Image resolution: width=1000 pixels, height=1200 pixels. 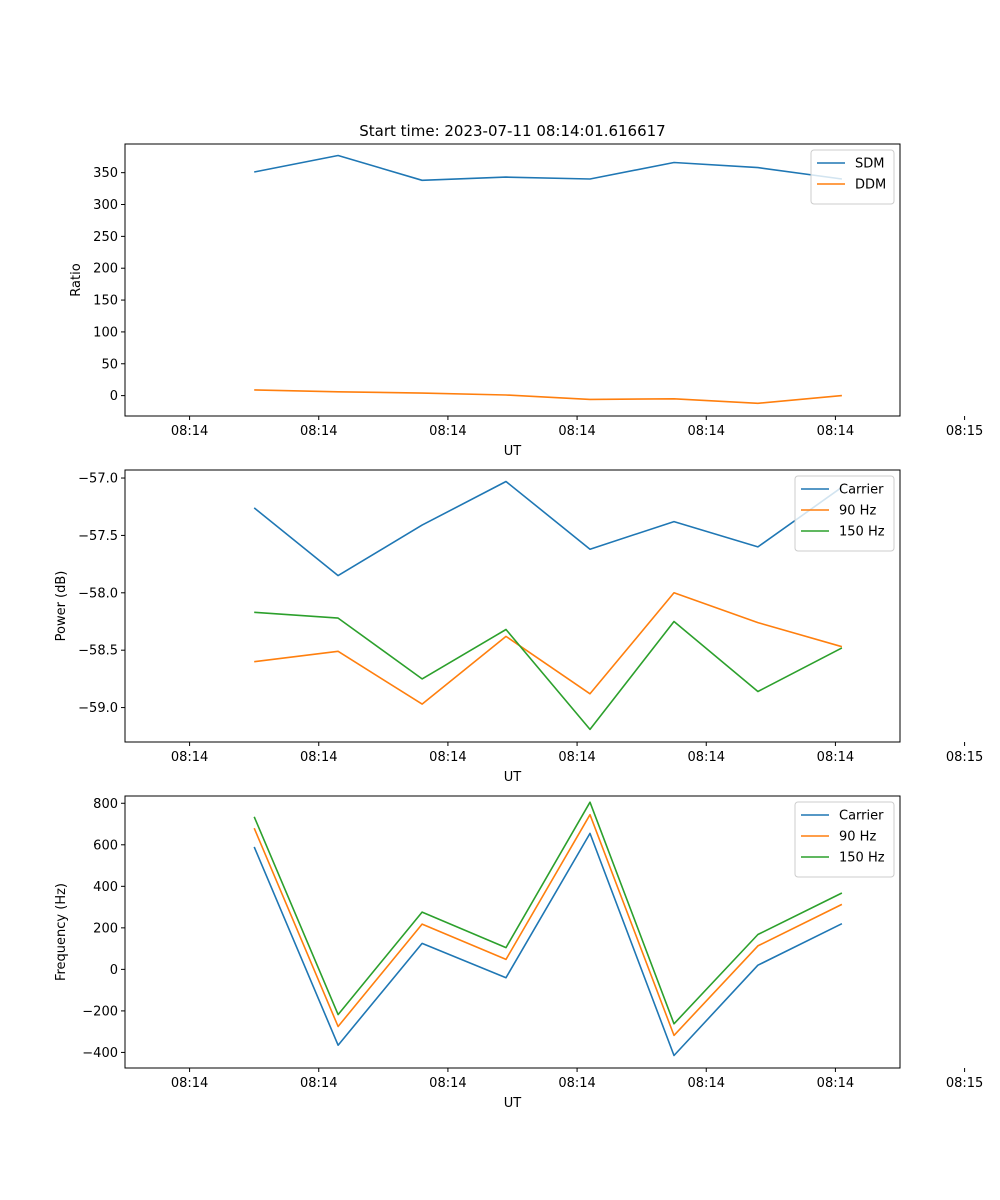 I want to click on y-axis-label: Power (dB), so click(x=61, y=606).